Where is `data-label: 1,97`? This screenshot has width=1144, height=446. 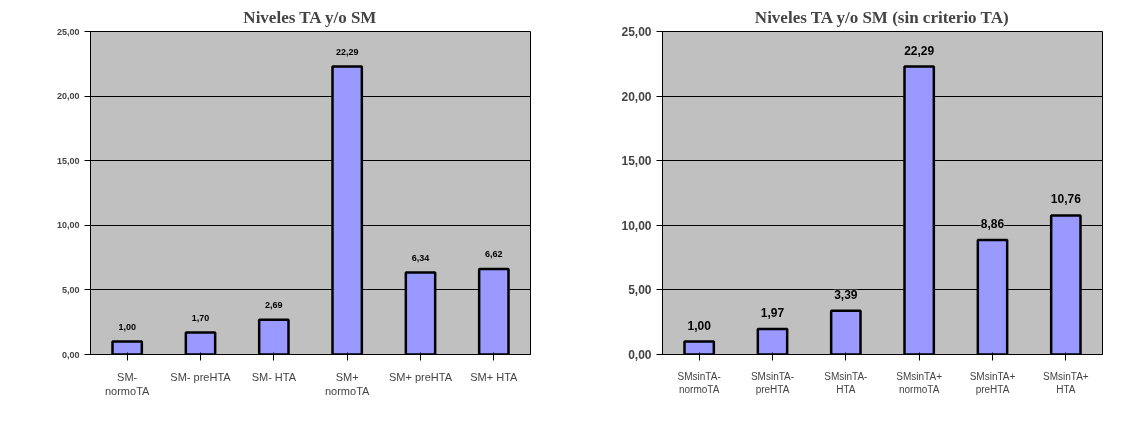 data-label: 1,97 is located at coordinates (772, 313).